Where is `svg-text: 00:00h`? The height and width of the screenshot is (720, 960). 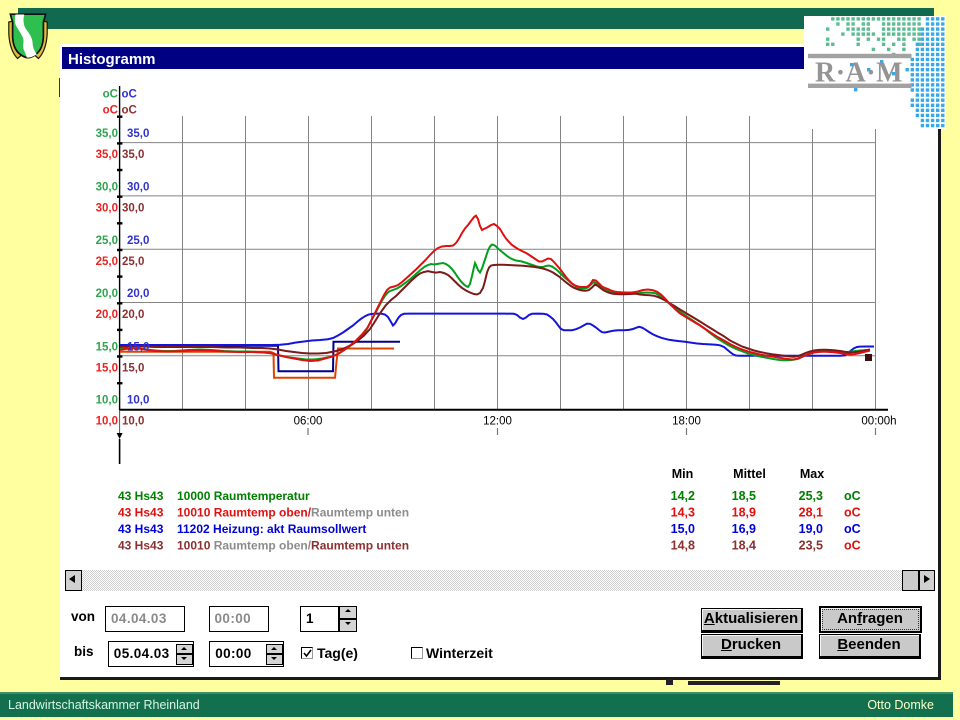
svg-text: 00:00h is located at coordinates (878, 422).